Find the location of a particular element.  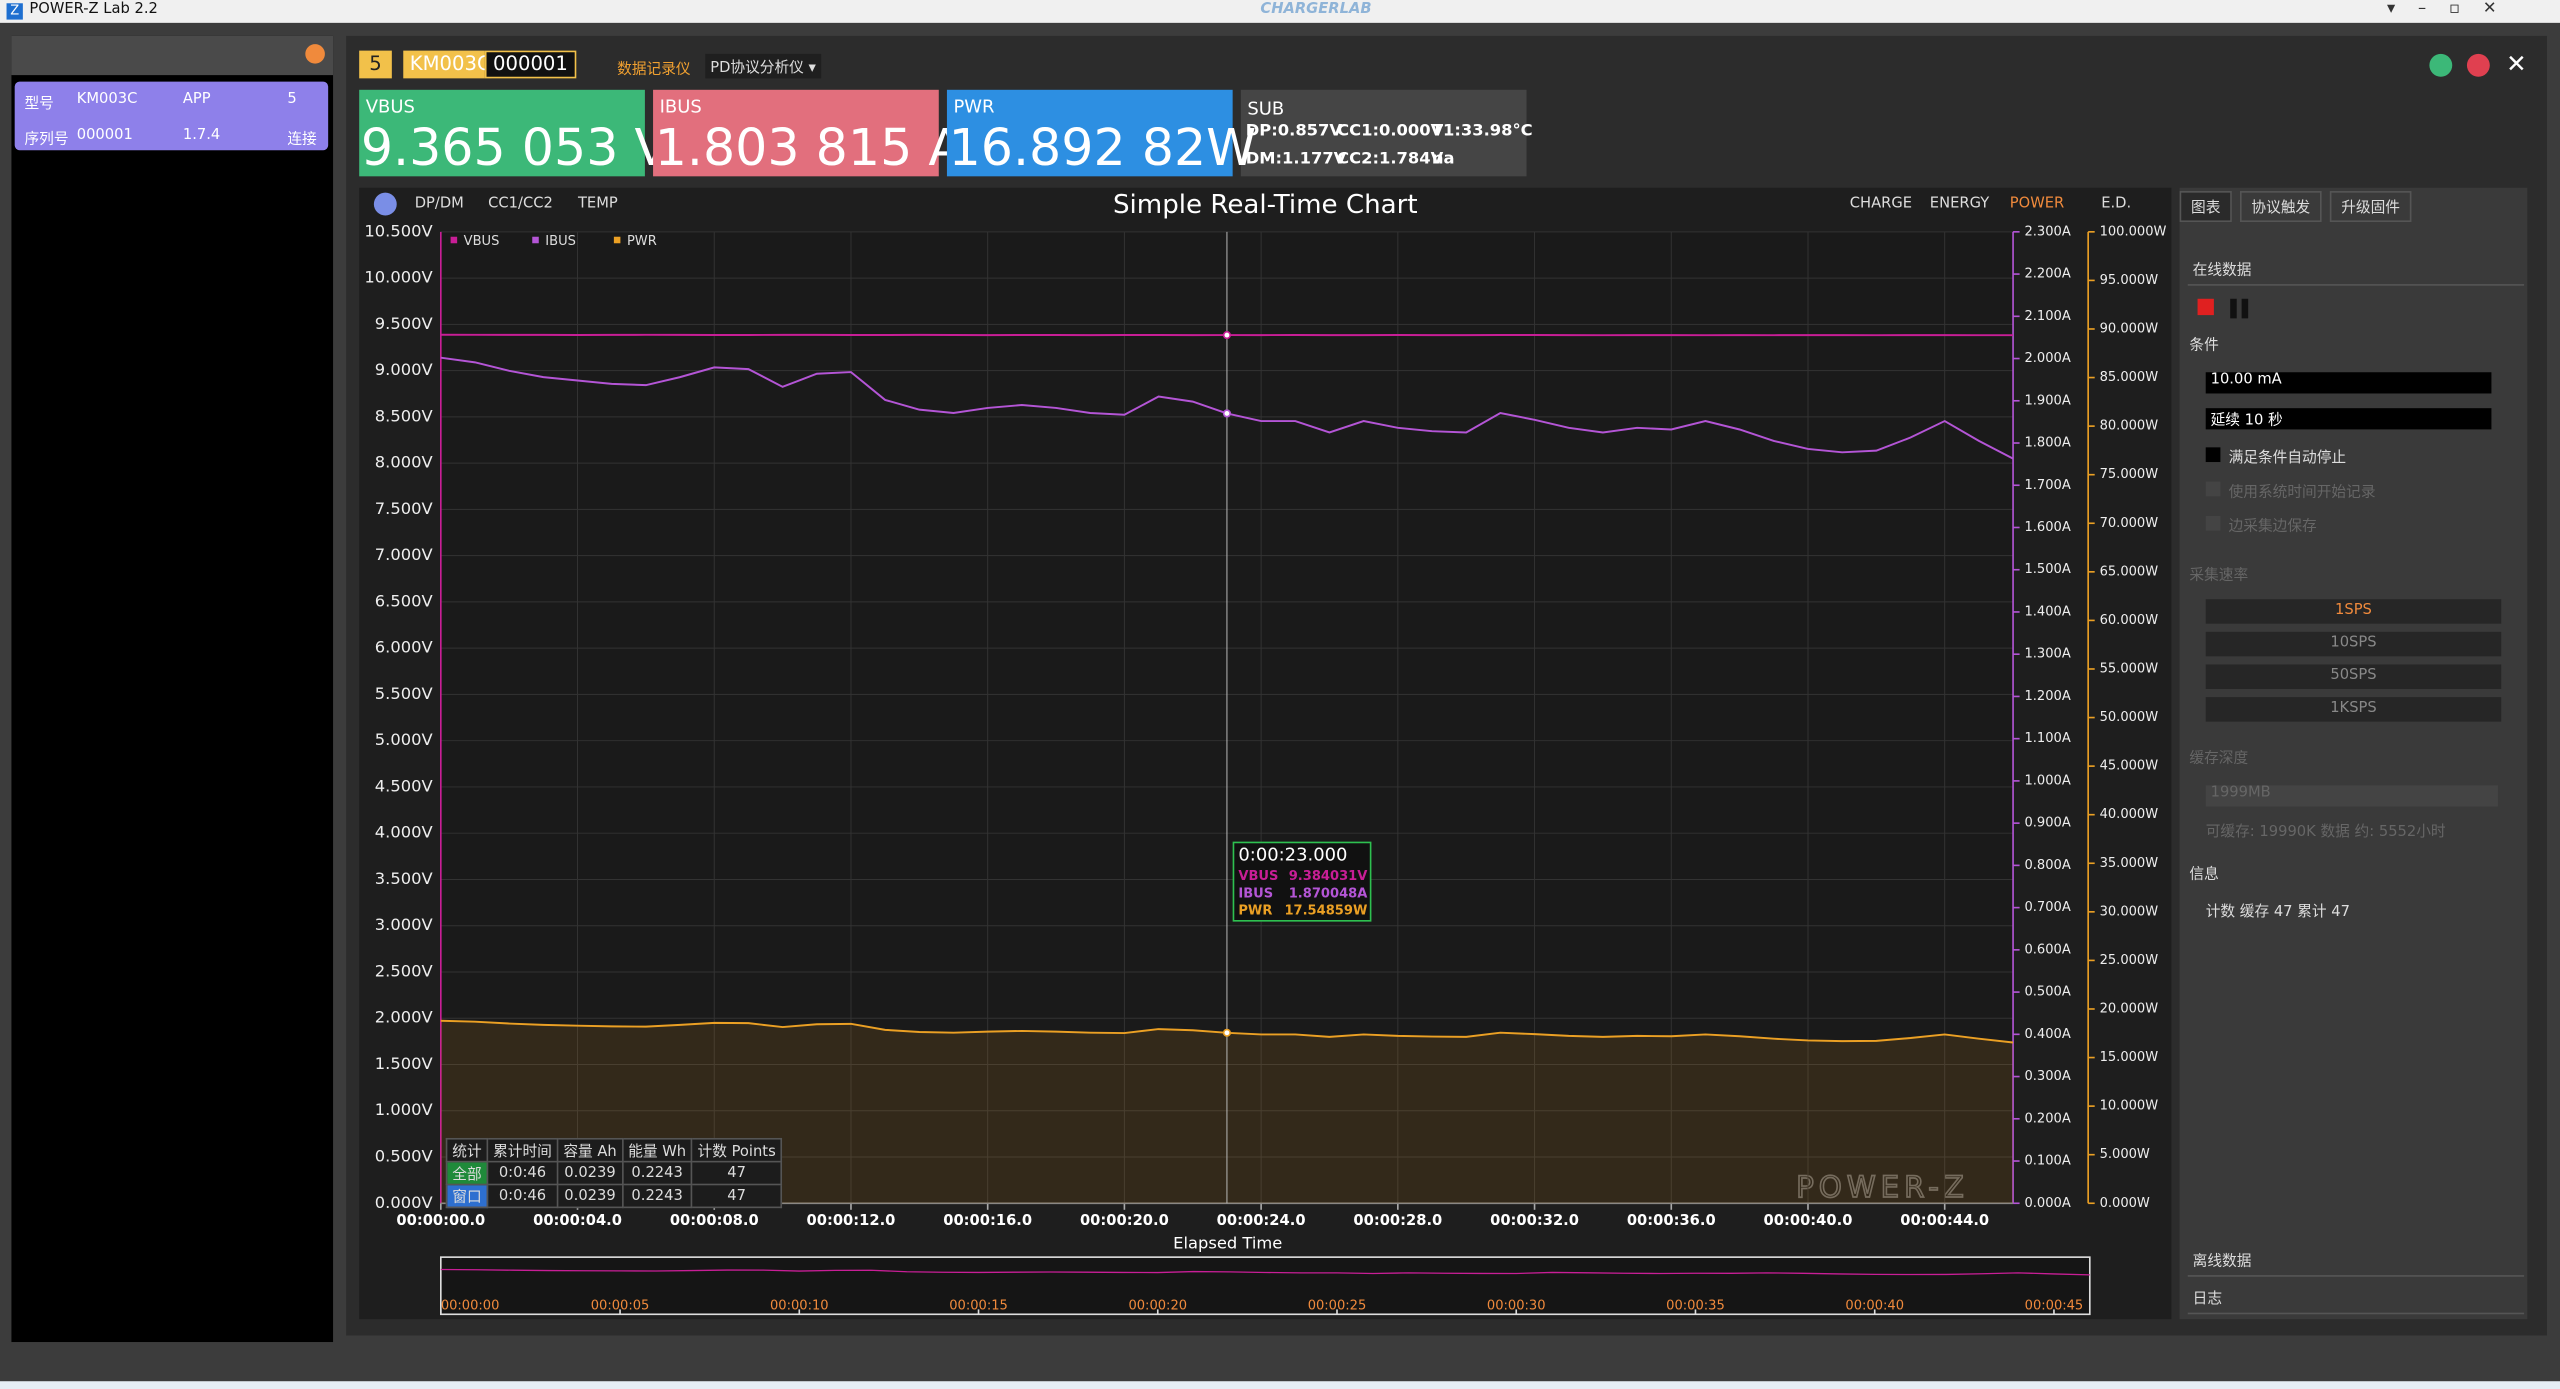

x-tick-label: 00:00:32.0 is located at coordinates (1534, 1220).